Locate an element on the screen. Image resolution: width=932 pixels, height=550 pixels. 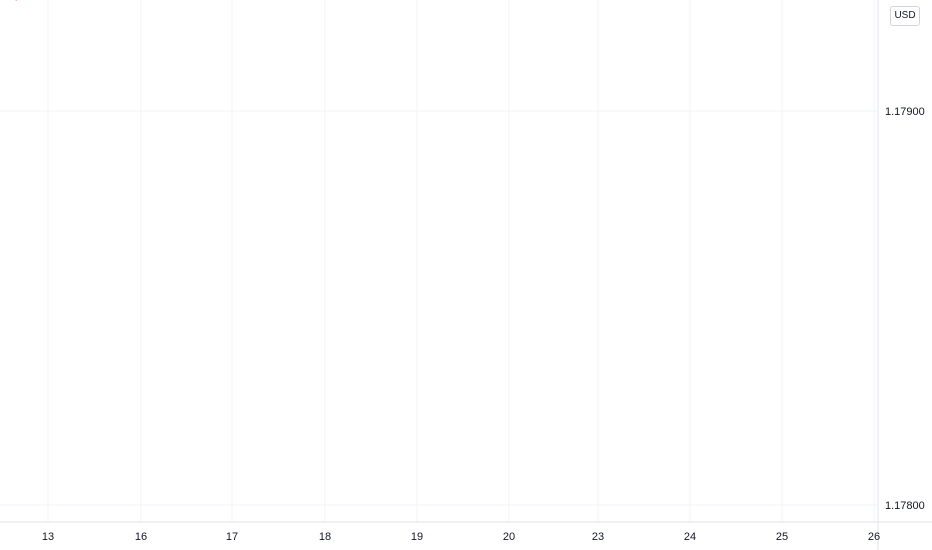
time-tick-label: 23 is located at coordinates (598, 537).